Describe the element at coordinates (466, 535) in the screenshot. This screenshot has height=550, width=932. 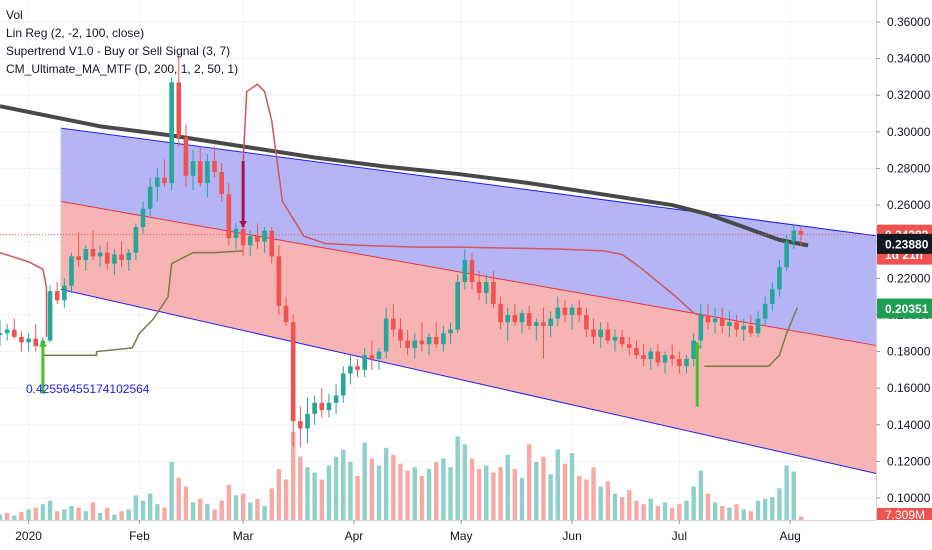
I see `time-axis: 2020 Feb Mar Apr May Jun Jul Aug` at that location.